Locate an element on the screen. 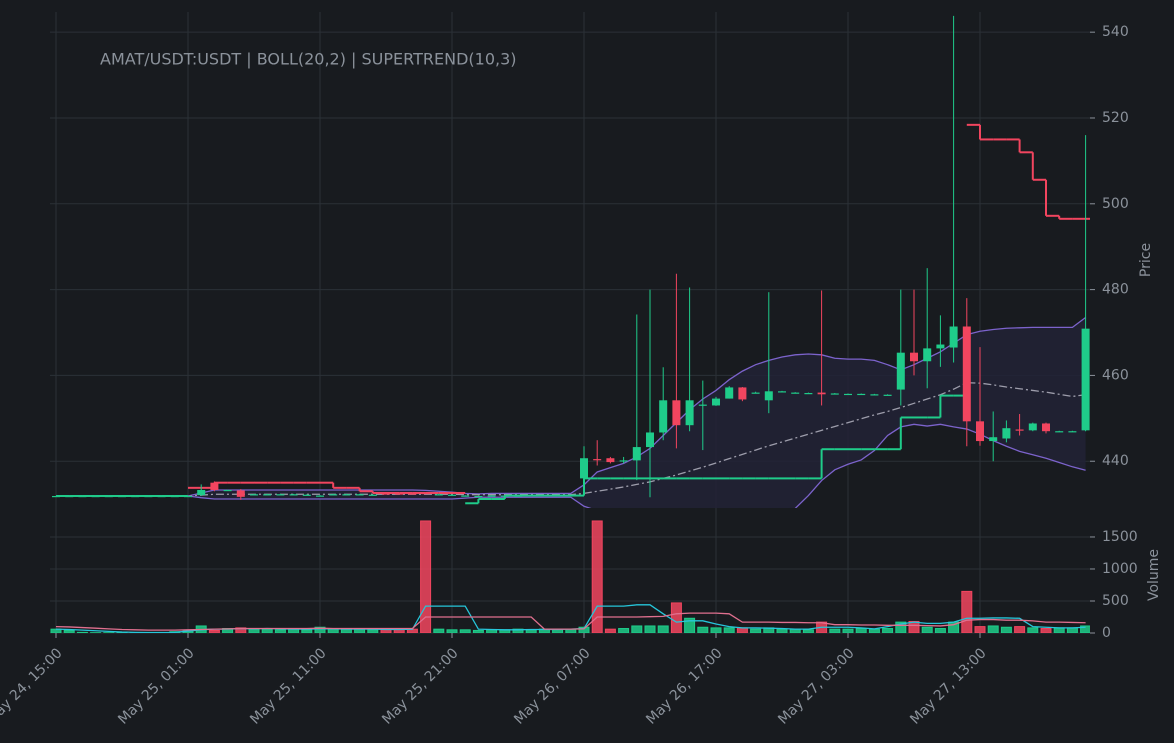  y-axis-label: Price is located at coordinates (1146, 260).